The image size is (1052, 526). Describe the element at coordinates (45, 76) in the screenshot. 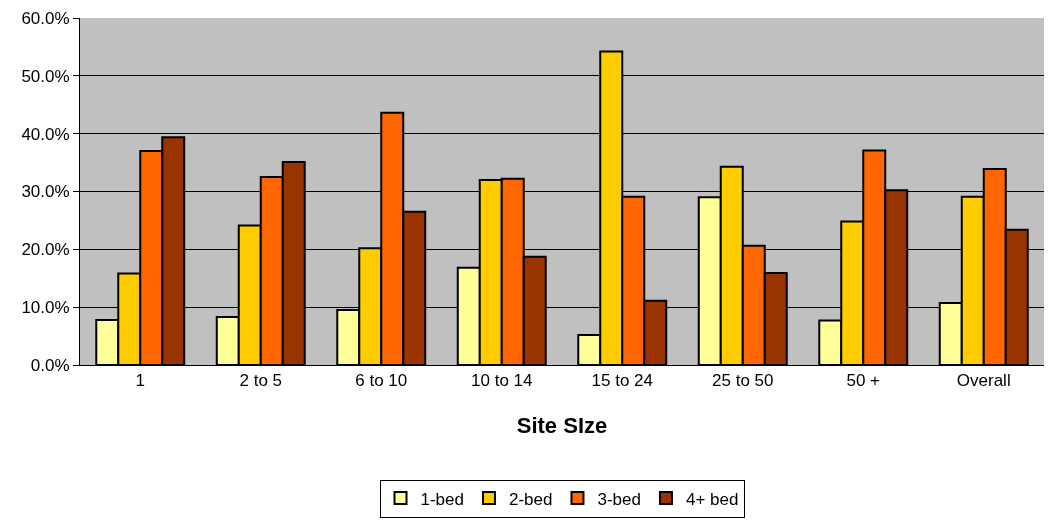

I see `y-tick-label: 50.0%` at that location.